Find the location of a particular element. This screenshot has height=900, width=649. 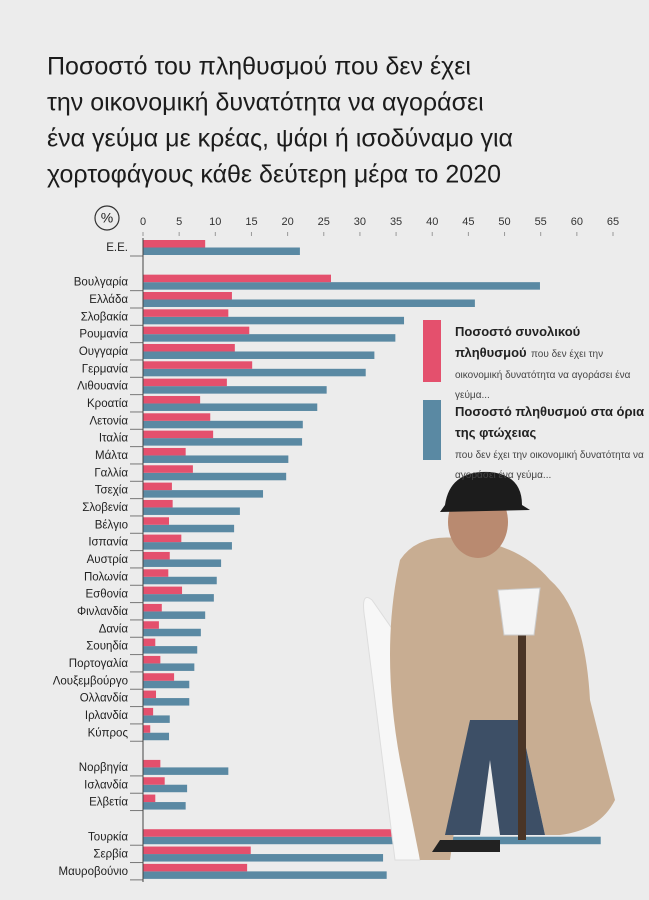

y-tick-label: Μαυροβούνιο is located at coordinates (93, 872).